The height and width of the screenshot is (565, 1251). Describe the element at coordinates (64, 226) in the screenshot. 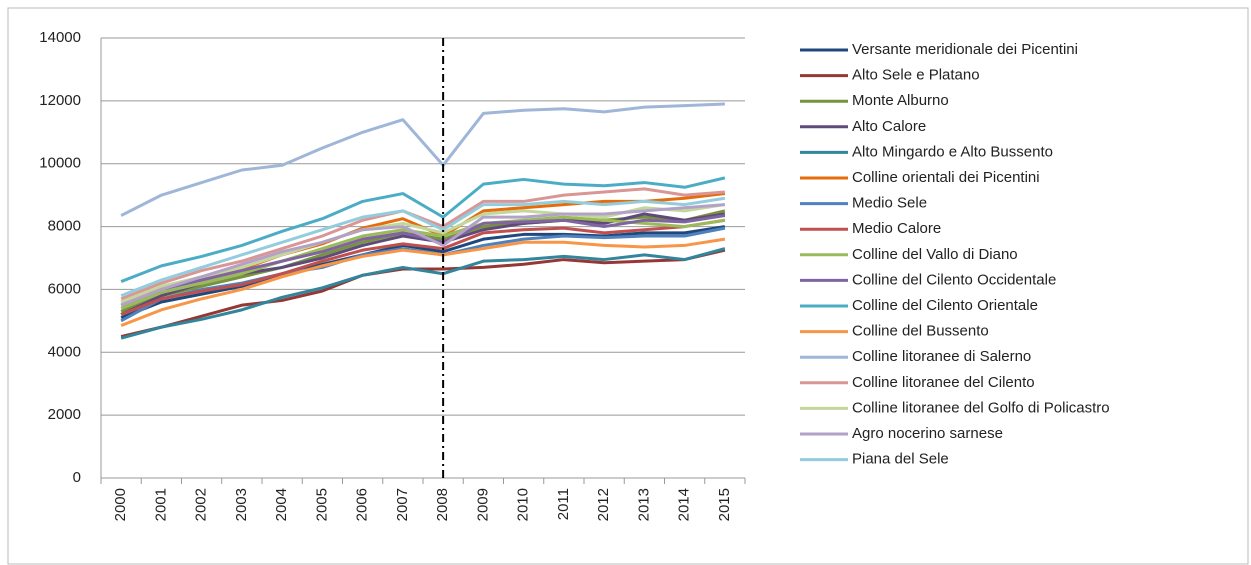

I see `y-tick-label: 8000` at that location.